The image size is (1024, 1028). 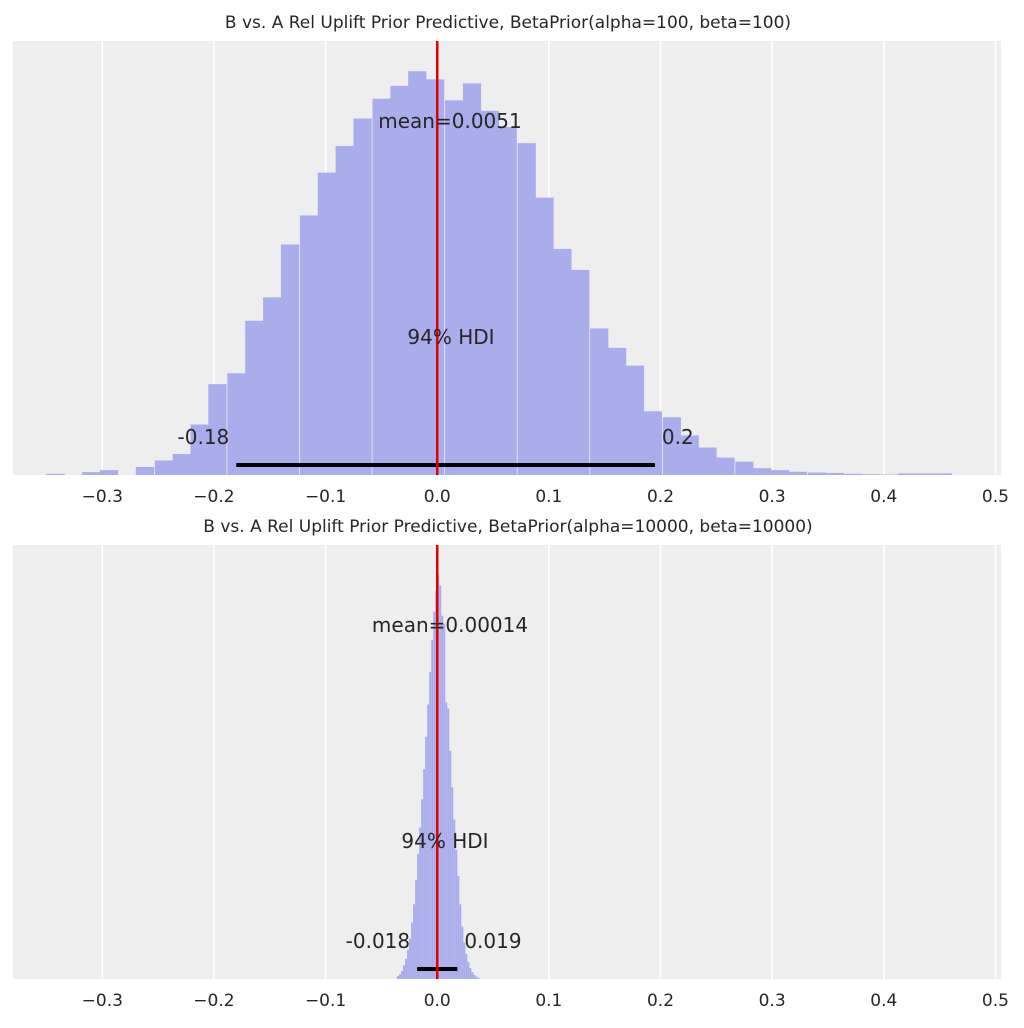 I want to click on mean-label: mean=0.0051, so click(x=449, y=121).